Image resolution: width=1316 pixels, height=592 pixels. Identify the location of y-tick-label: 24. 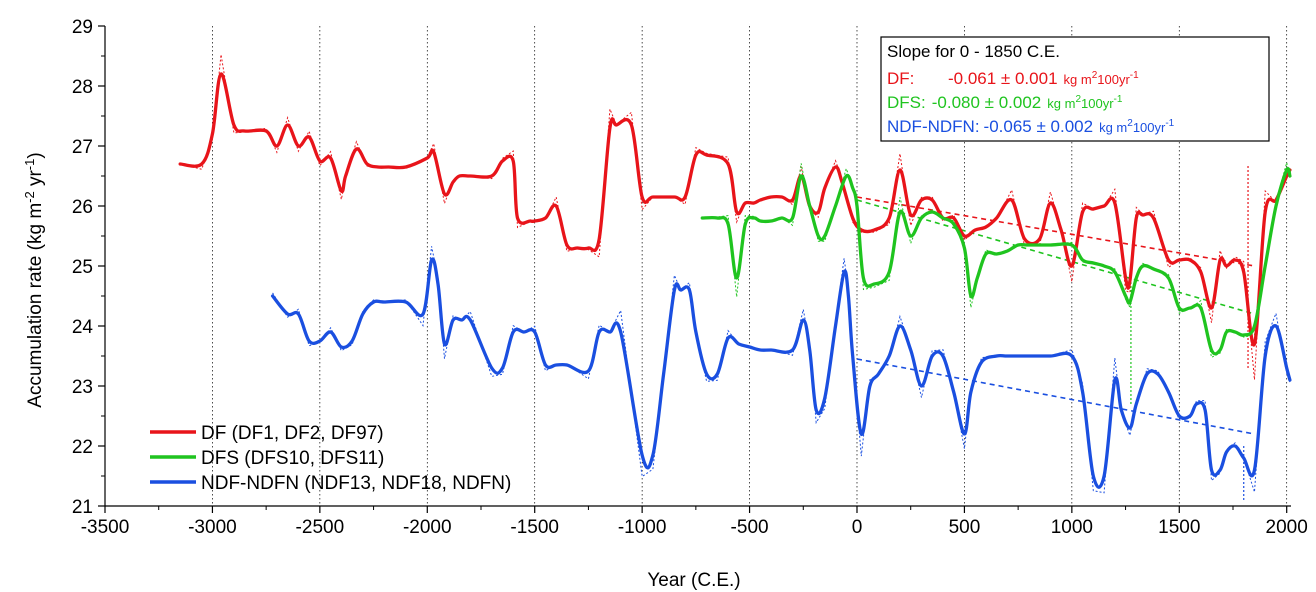
(83, 327).